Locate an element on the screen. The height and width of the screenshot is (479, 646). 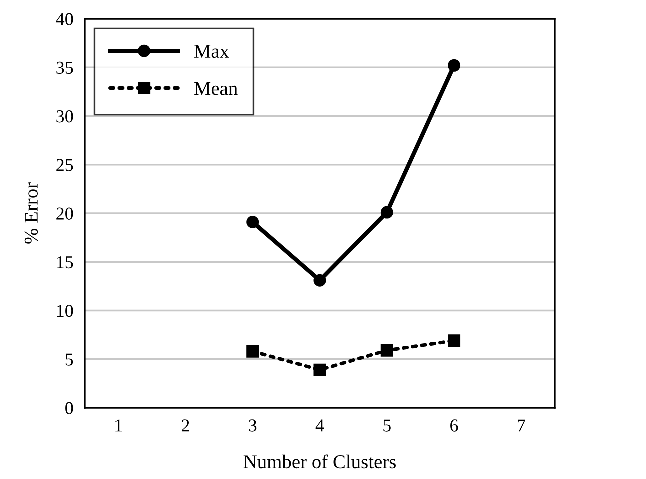
x-tick-label: 3 is located at coordinates (253, 426).